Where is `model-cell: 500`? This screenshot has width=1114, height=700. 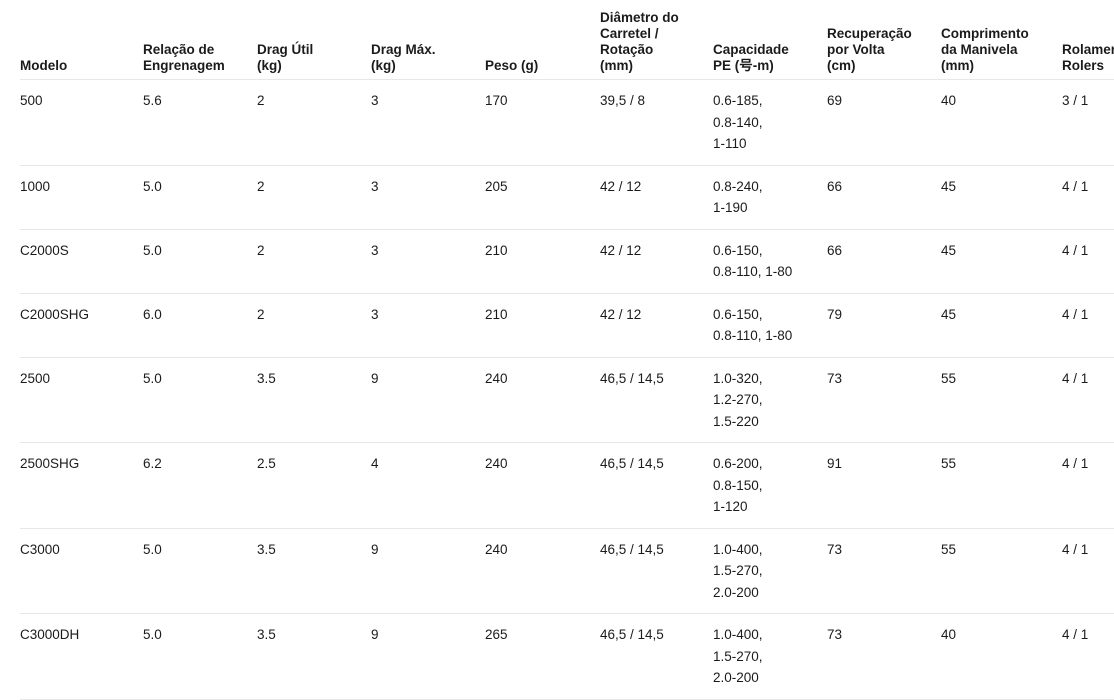
model-cell: 500 is located at coordinates (81, 122).